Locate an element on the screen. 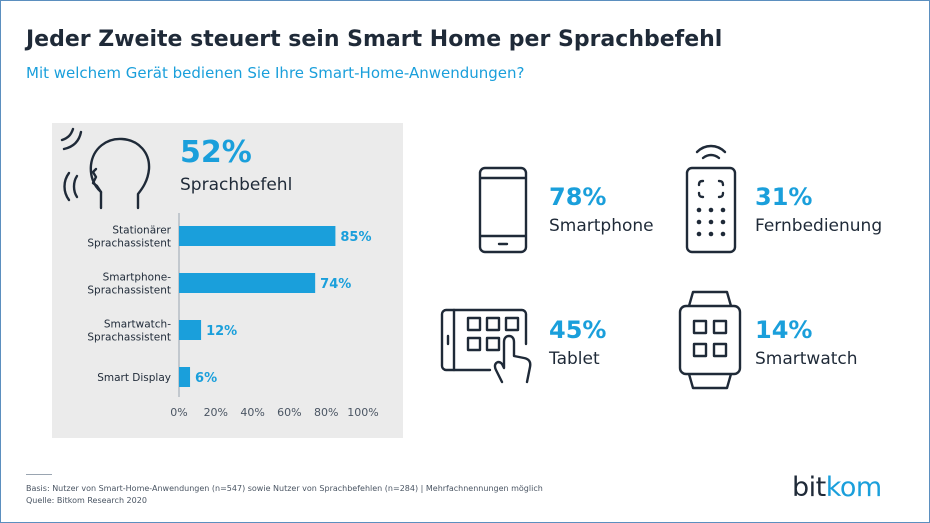 The width and height of the screenshot is (930, 523). remote-label: Fernbedienung is located at coordinates (819, 226).